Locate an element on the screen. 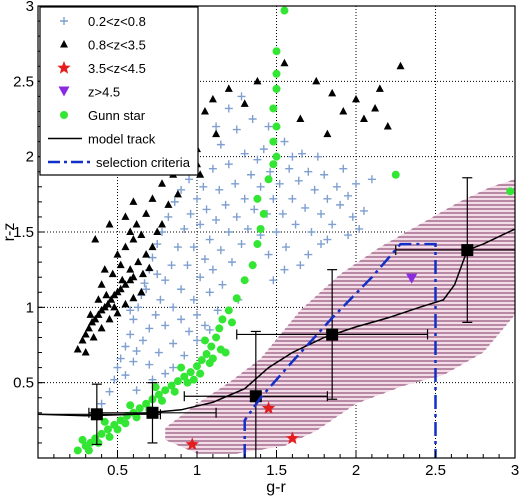 The height and width of the screenshot is (498, 520). model-node is located at coordinates (332, 334).